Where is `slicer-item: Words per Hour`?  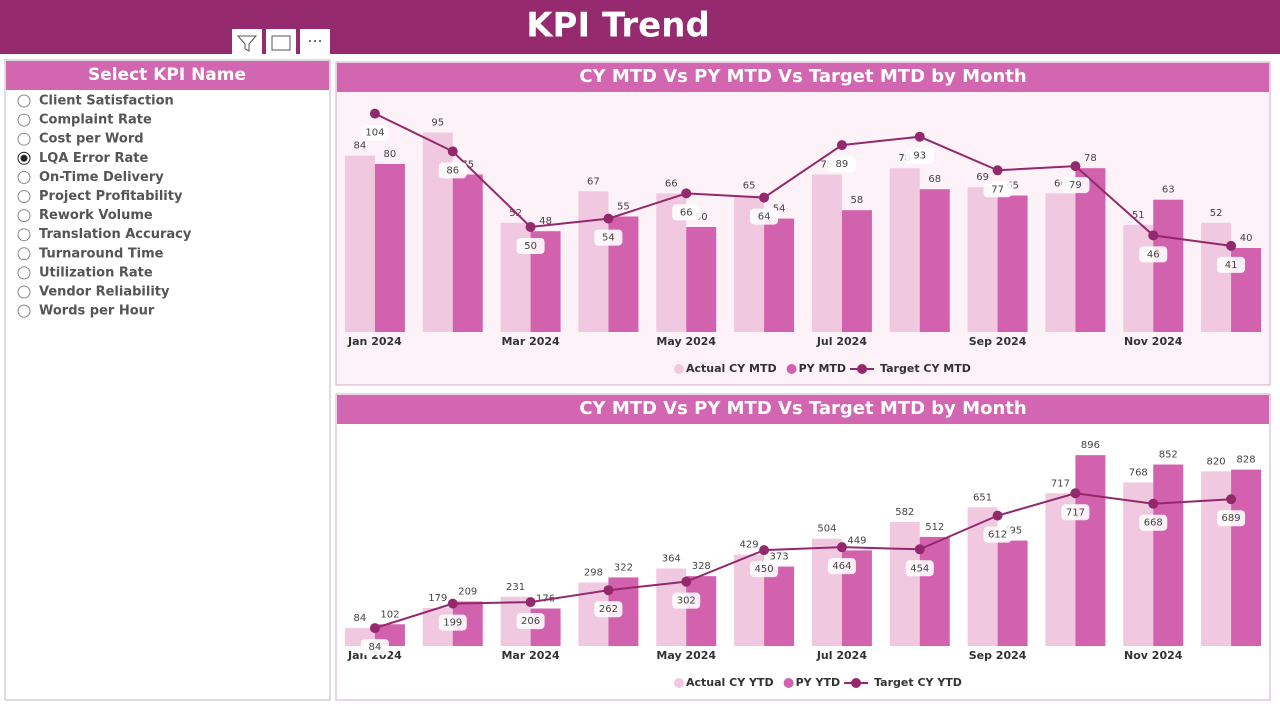
slicer-item: Words per Hour is located at coordinates (97, 311).